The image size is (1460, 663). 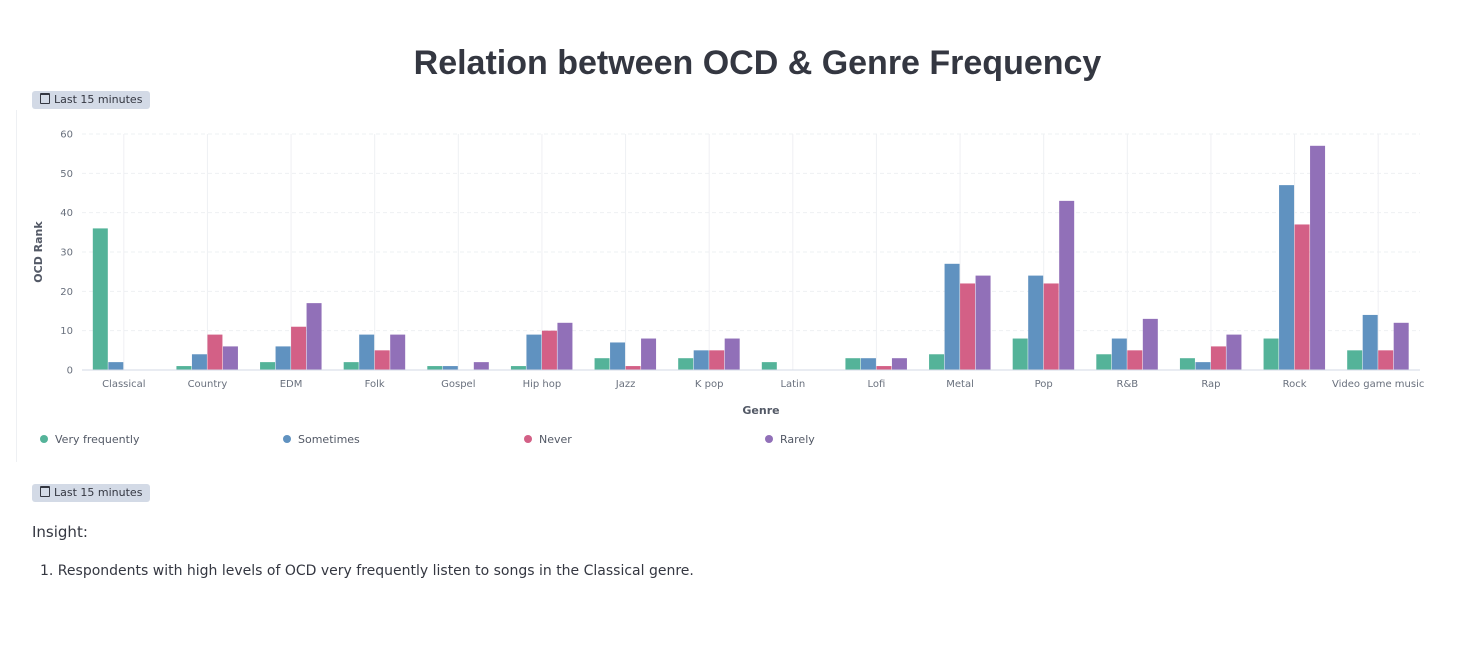 I want to click on legend-label: Very frequently, so click(x=97, y=439).